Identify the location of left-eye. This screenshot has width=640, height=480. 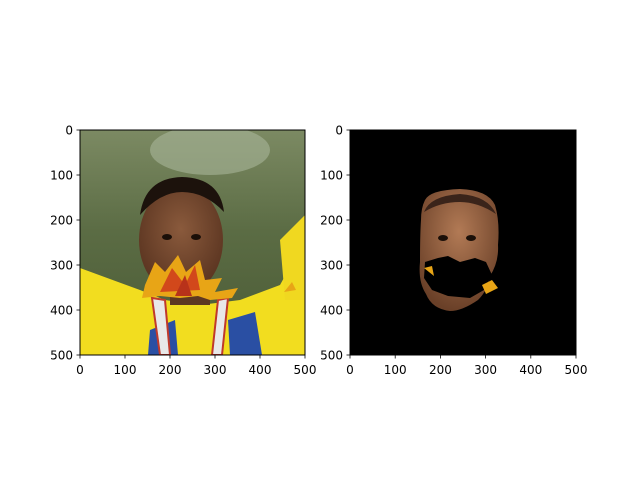
(167, 237).